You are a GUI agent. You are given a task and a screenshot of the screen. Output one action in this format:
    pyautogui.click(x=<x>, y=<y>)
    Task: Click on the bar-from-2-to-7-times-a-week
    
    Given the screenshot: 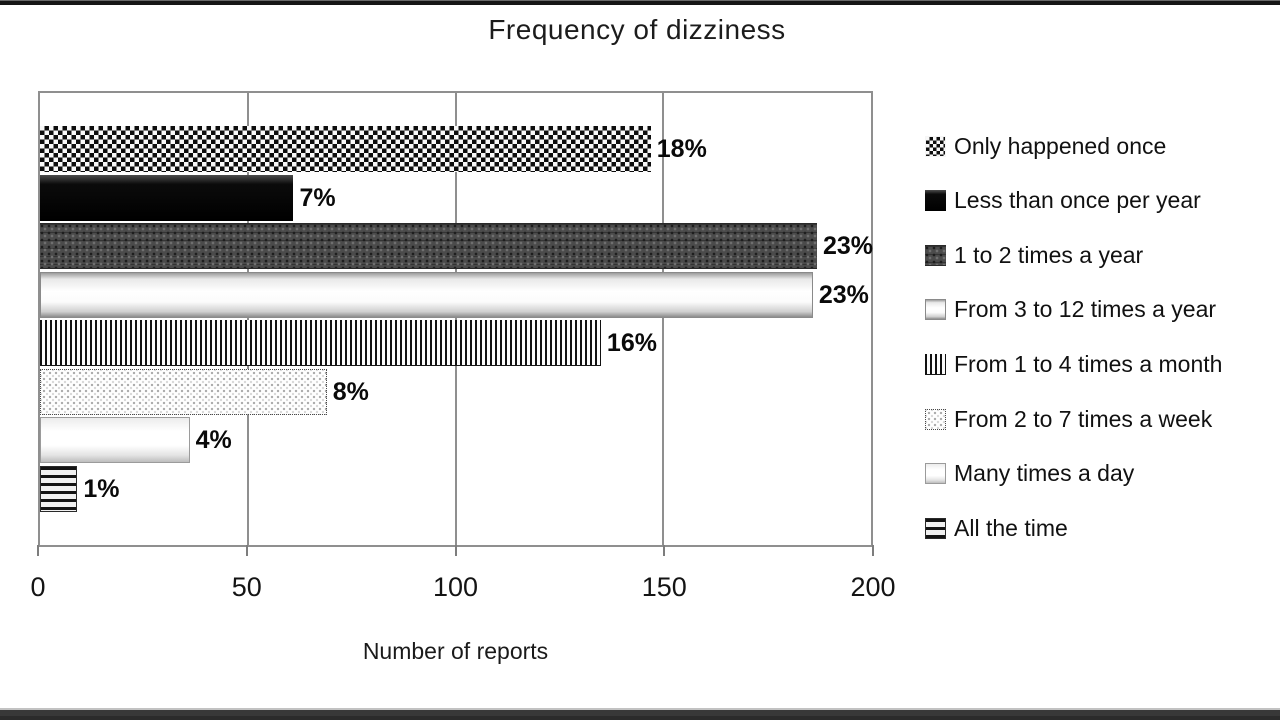 What is the action you would take?
    pyautogui.click(x=183, y=391)
    